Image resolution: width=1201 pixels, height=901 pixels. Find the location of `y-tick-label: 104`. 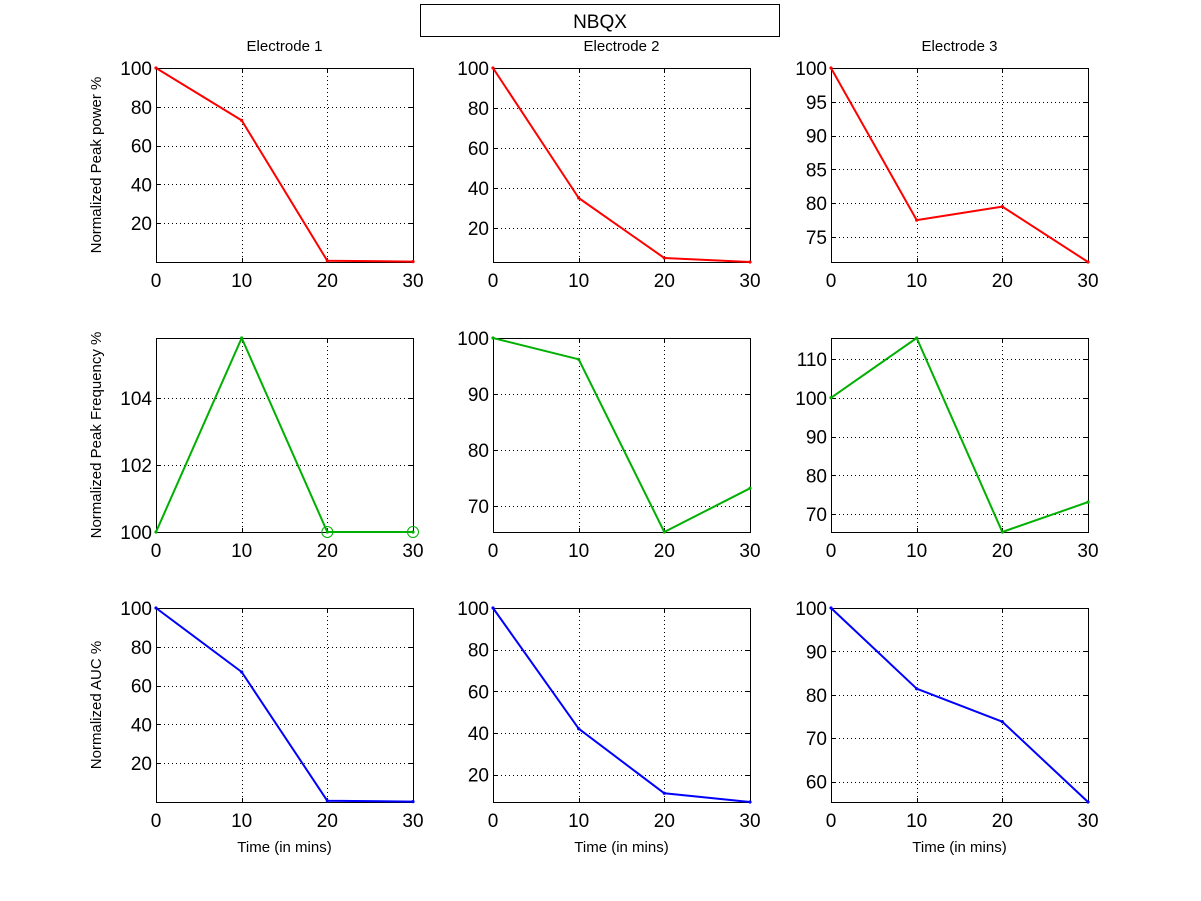

y-tick-label: 104 is located at coordinates (136, 399).